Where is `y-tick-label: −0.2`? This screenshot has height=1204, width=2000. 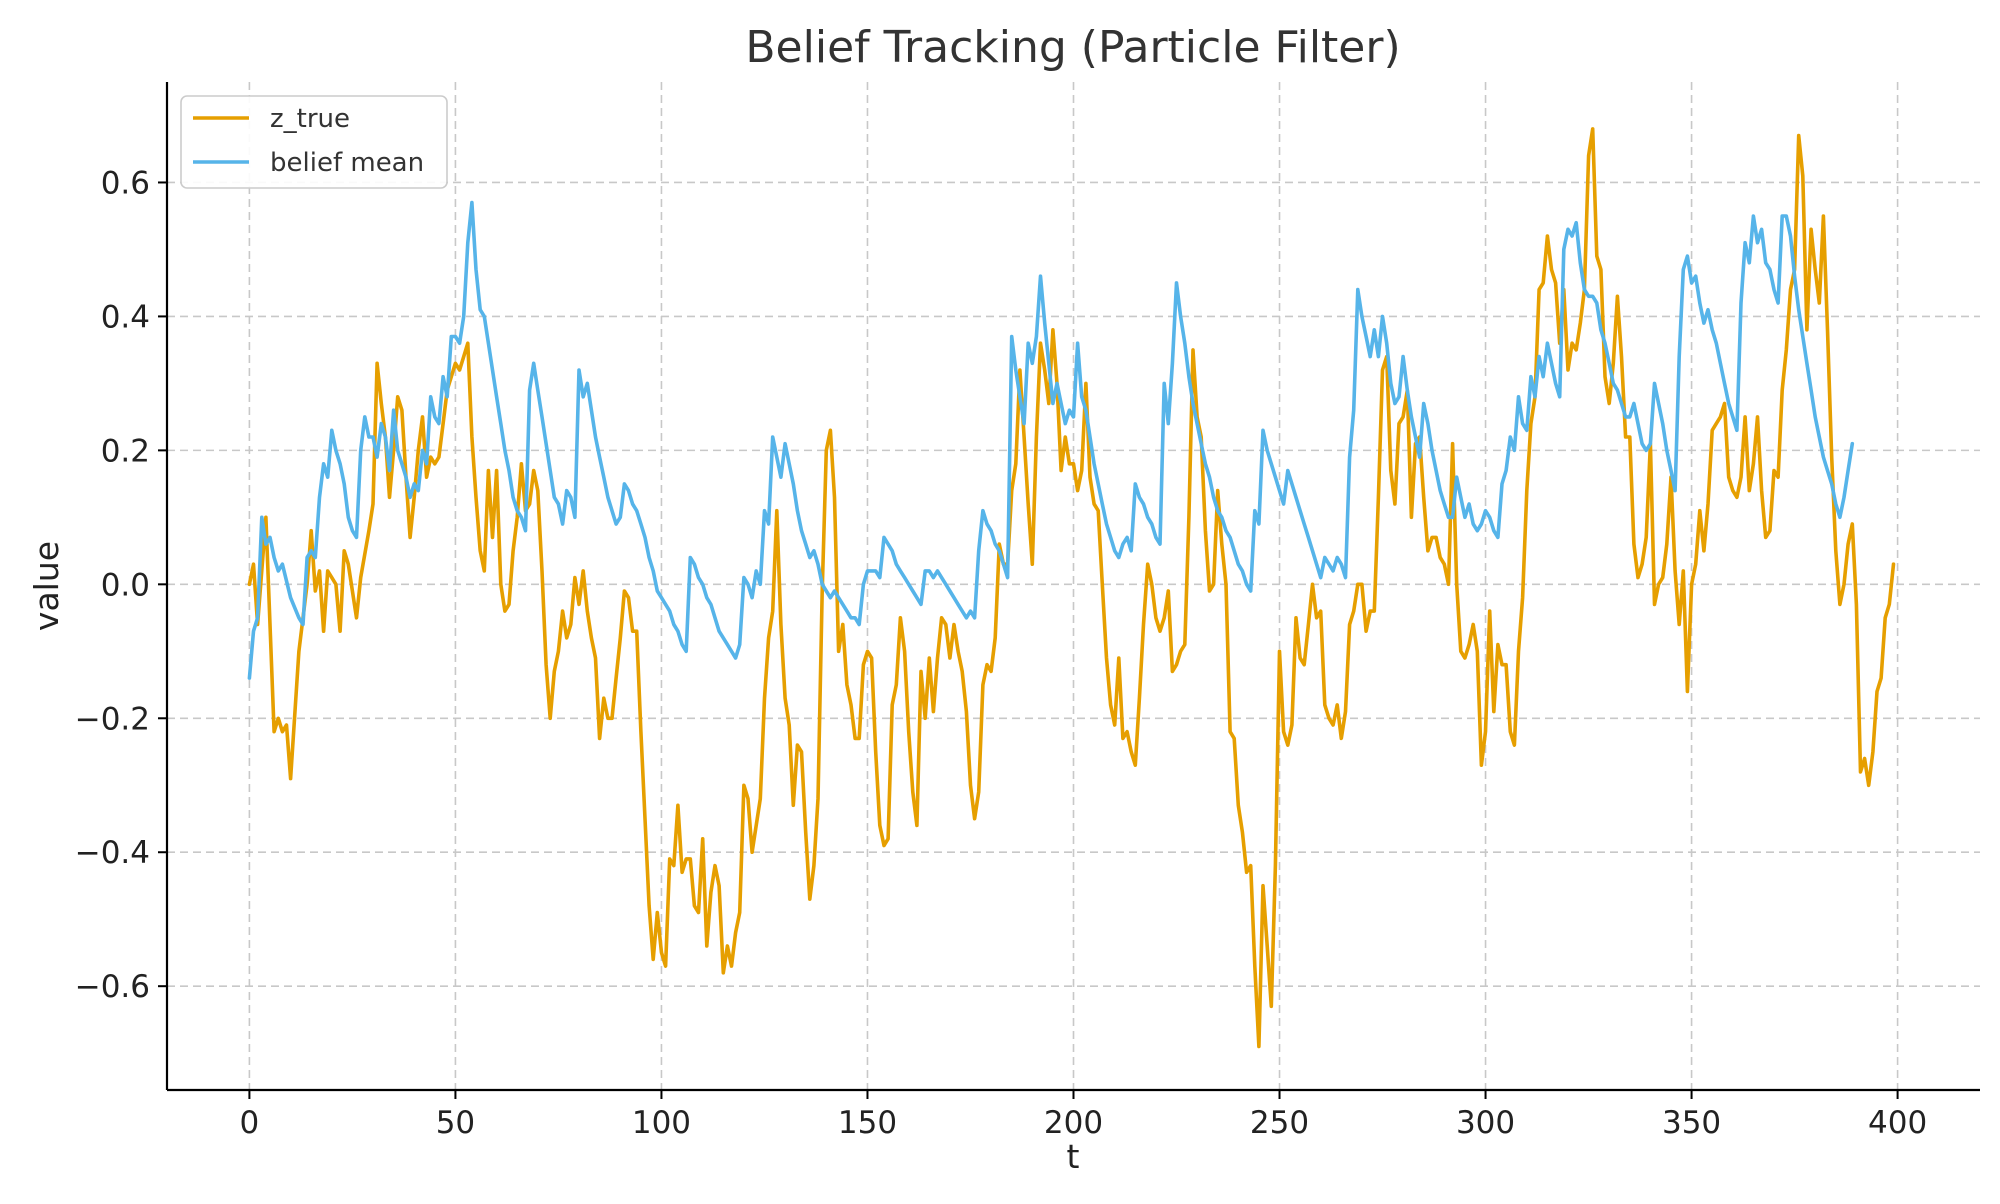
y-tick-label: −0.2 is located at coordinates (112, 719).